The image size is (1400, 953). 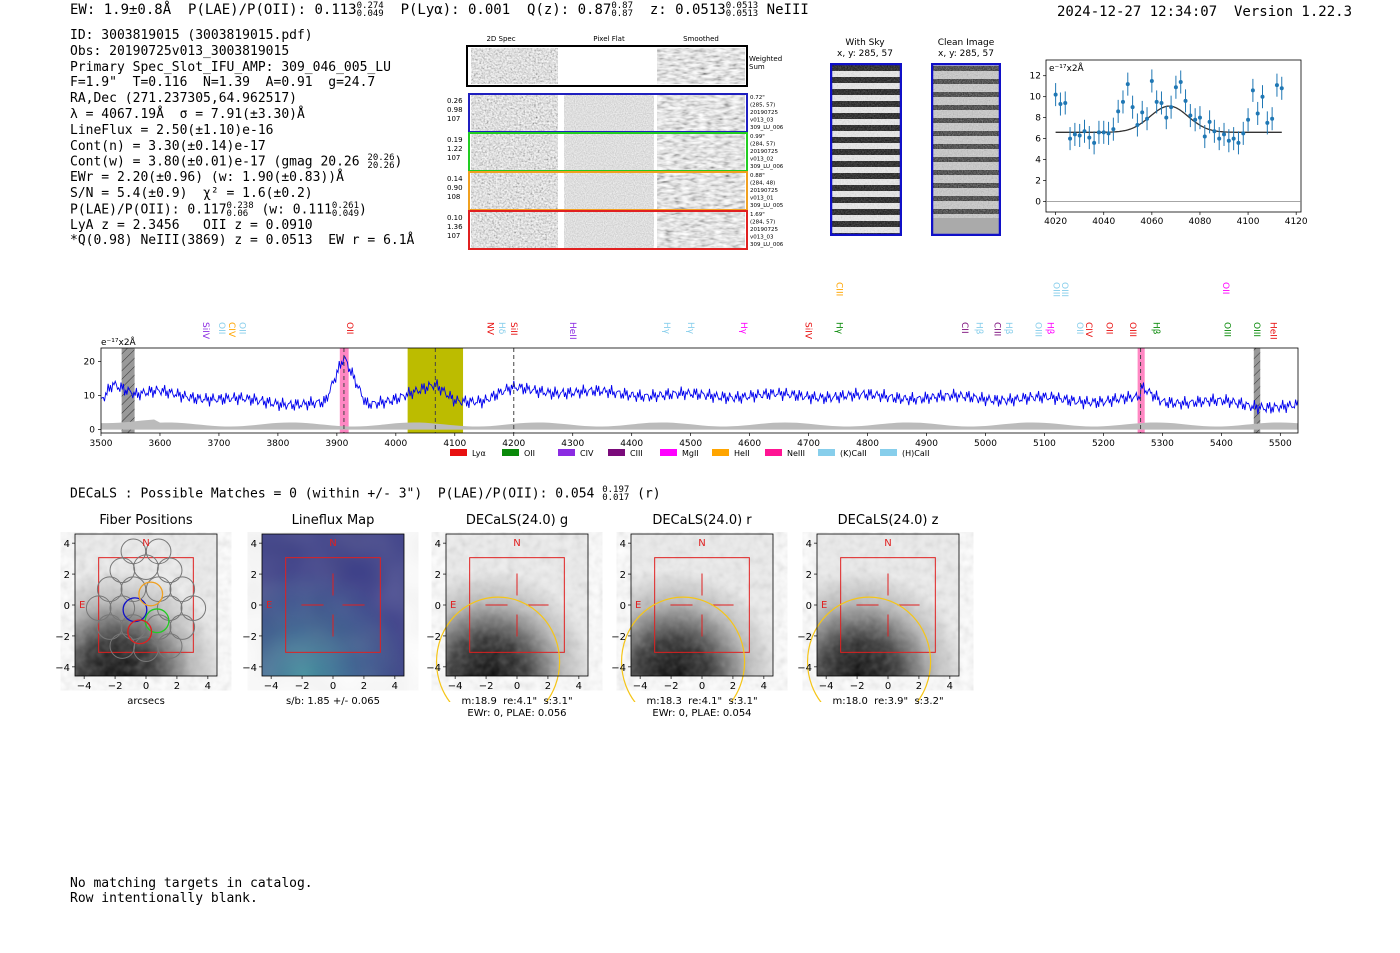 I want to click on panel-caption-2: EWr: 0, PLAE: 0.054, so click(x=702, y=713).